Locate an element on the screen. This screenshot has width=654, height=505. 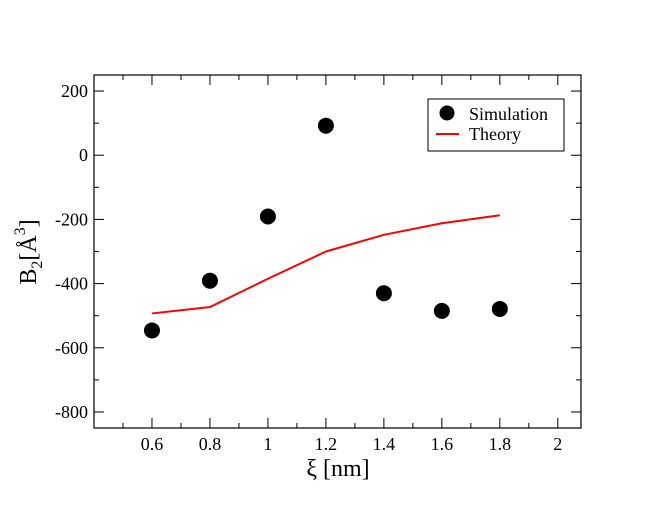
x-tick-label: 1 is located at coordinates (267, 444).